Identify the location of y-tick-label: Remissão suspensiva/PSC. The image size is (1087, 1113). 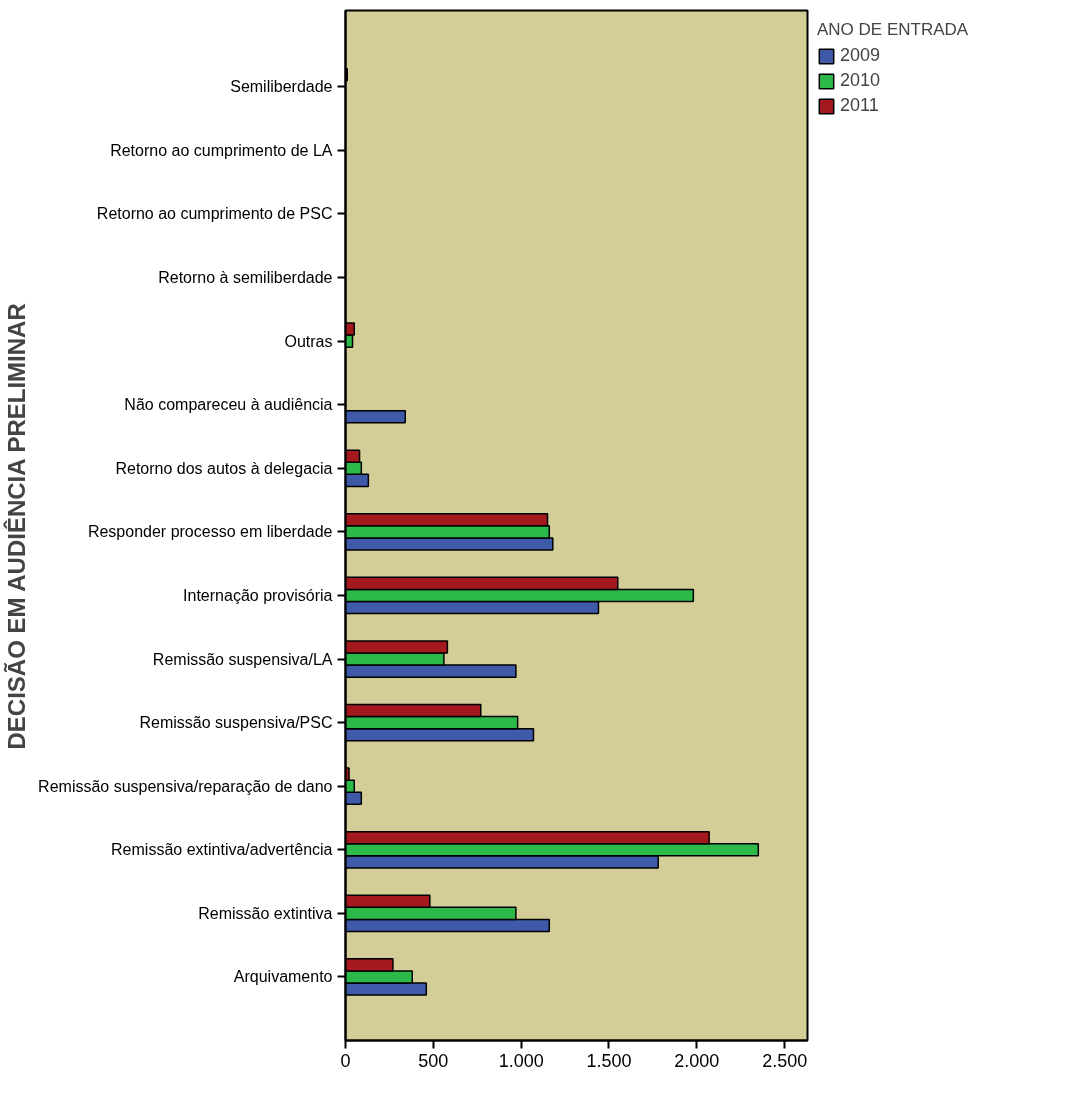
(236, 723).